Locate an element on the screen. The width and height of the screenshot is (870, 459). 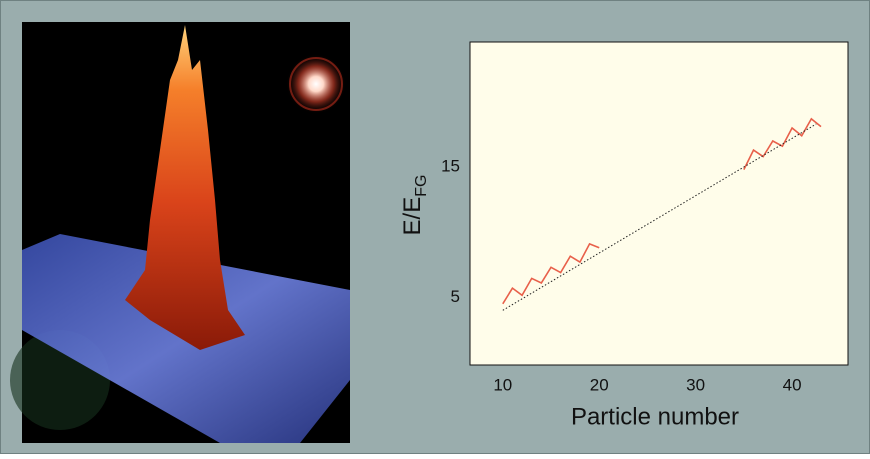
x-tick-label: 10 is located at coordinates (502, 384).